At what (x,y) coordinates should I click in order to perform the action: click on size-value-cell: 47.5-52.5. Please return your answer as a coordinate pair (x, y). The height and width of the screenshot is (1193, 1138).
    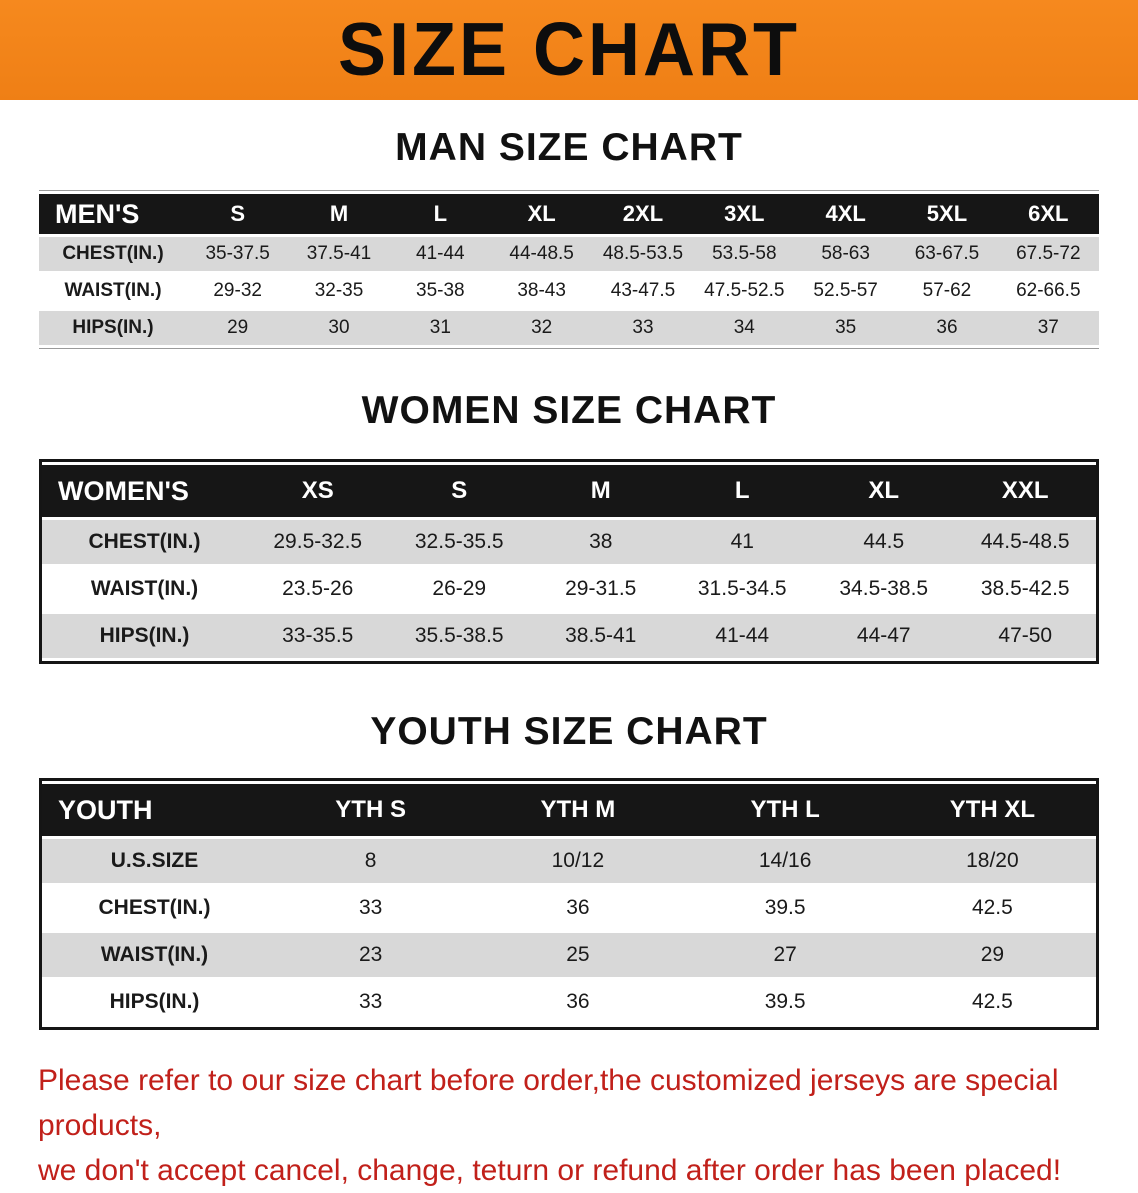
    Looking at the image, I should click on (744, 291).